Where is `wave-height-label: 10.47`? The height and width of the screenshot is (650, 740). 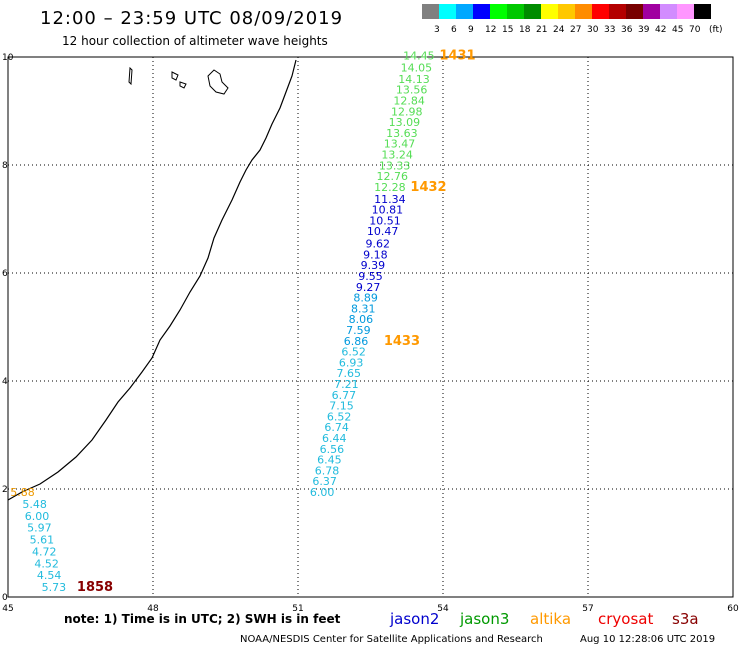 wave-height-label: 10.47 is located at coordinates (383, 231).